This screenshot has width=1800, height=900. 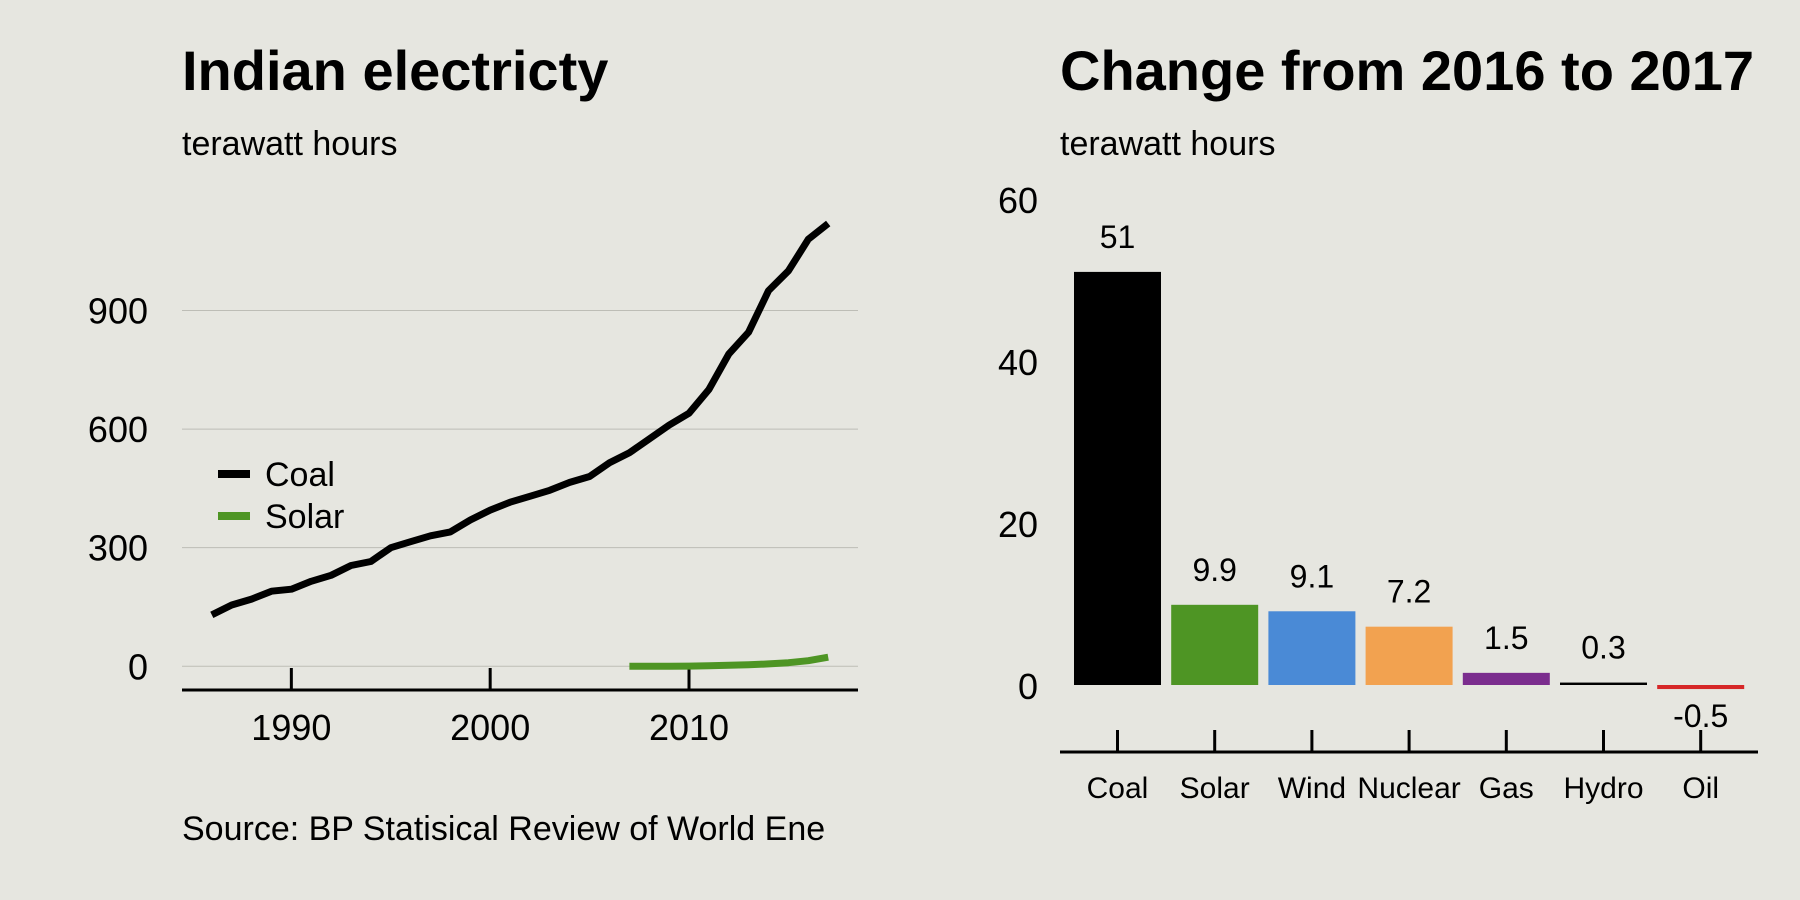 I want to click on left-y-tick-label: 300, so click(x=118, y=548).